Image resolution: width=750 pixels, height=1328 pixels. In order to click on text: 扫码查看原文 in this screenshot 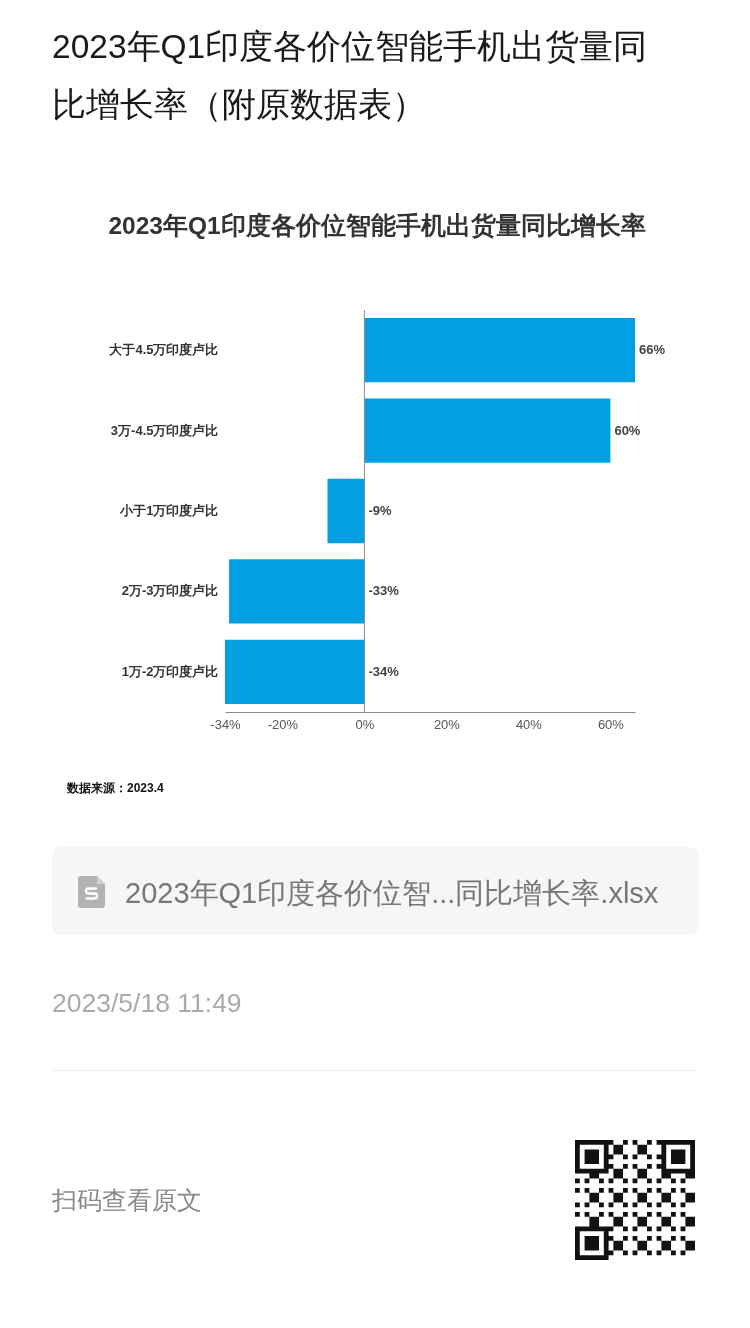, I will do `click(127, 1200)`.